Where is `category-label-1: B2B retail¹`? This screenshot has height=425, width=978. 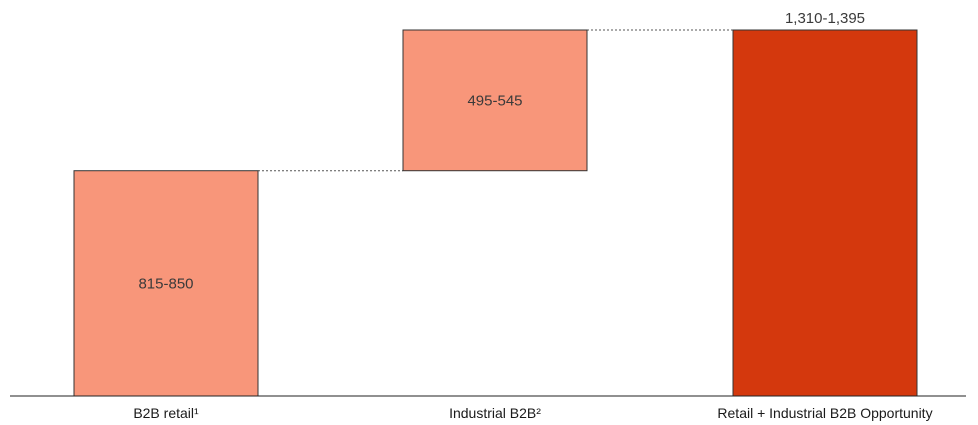
category-label-1: B2B retail¹ is located at coordinates (166, 413).